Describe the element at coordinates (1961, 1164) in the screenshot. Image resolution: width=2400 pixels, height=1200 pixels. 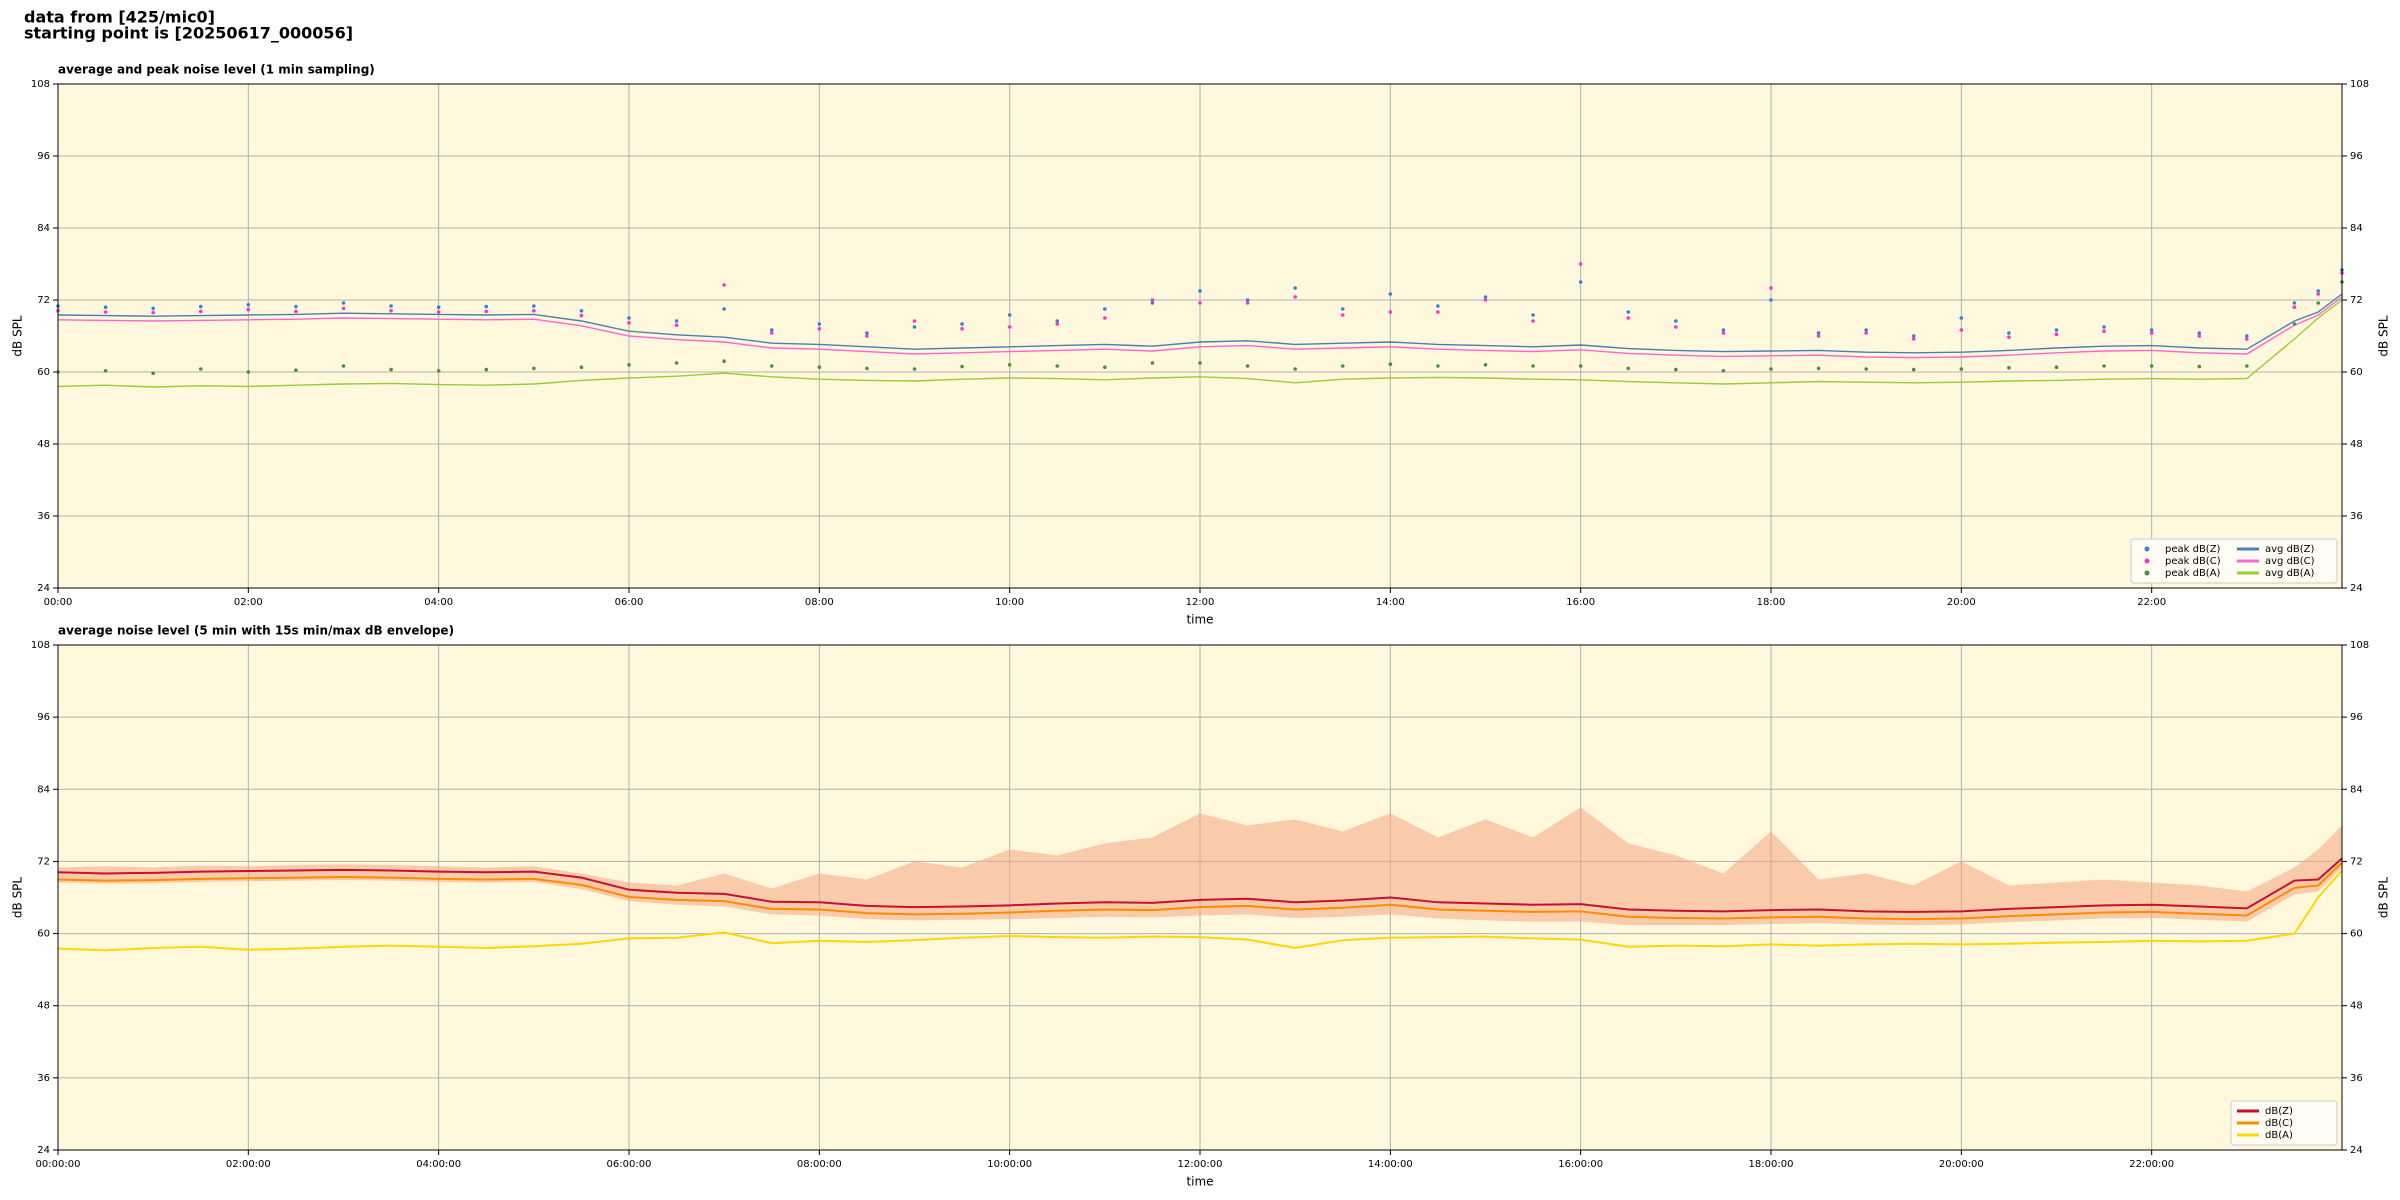
I see `x-tick-label: 20:00:00` at that location.